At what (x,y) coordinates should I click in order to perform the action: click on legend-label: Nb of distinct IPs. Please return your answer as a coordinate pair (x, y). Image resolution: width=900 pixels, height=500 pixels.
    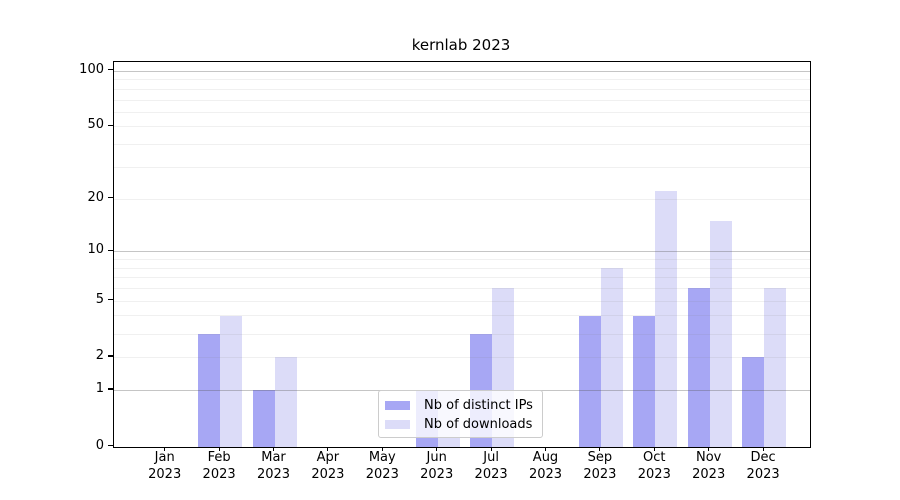
    Looking at the image, I should click on (478, 405).